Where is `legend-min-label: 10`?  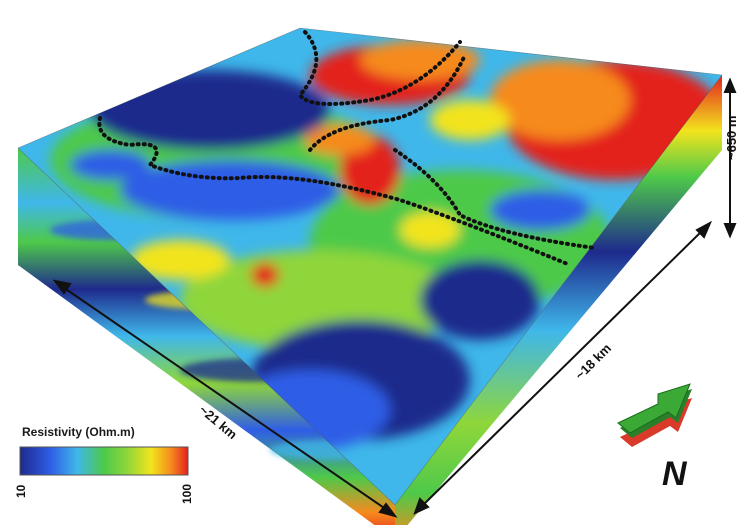
legend-min-label: 10 is located at coordinates (21, 491).